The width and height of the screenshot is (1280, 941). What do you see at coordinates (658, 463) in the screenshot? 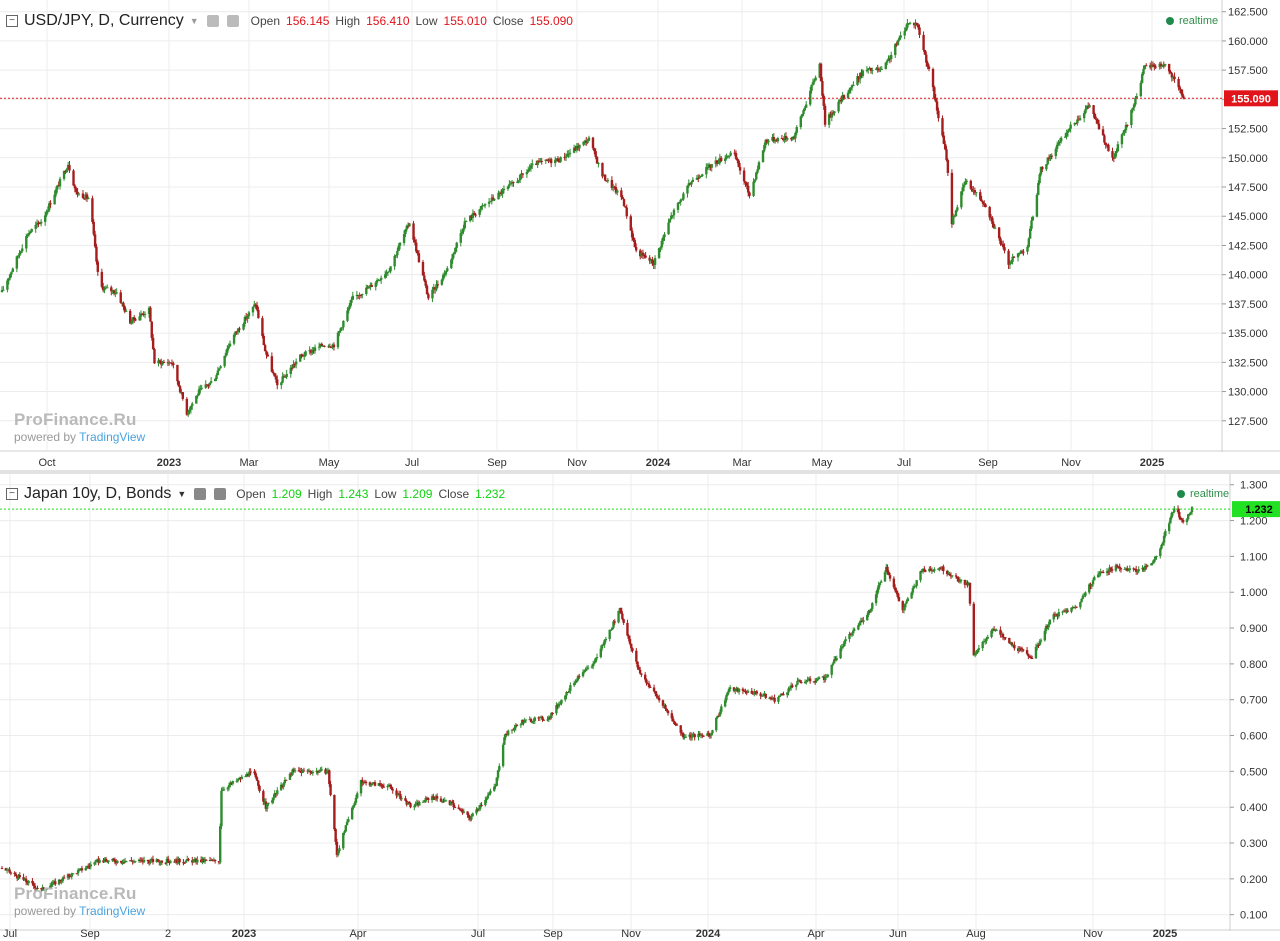
I see `x-tick-label: 2024` at bounding box center [658, 463].